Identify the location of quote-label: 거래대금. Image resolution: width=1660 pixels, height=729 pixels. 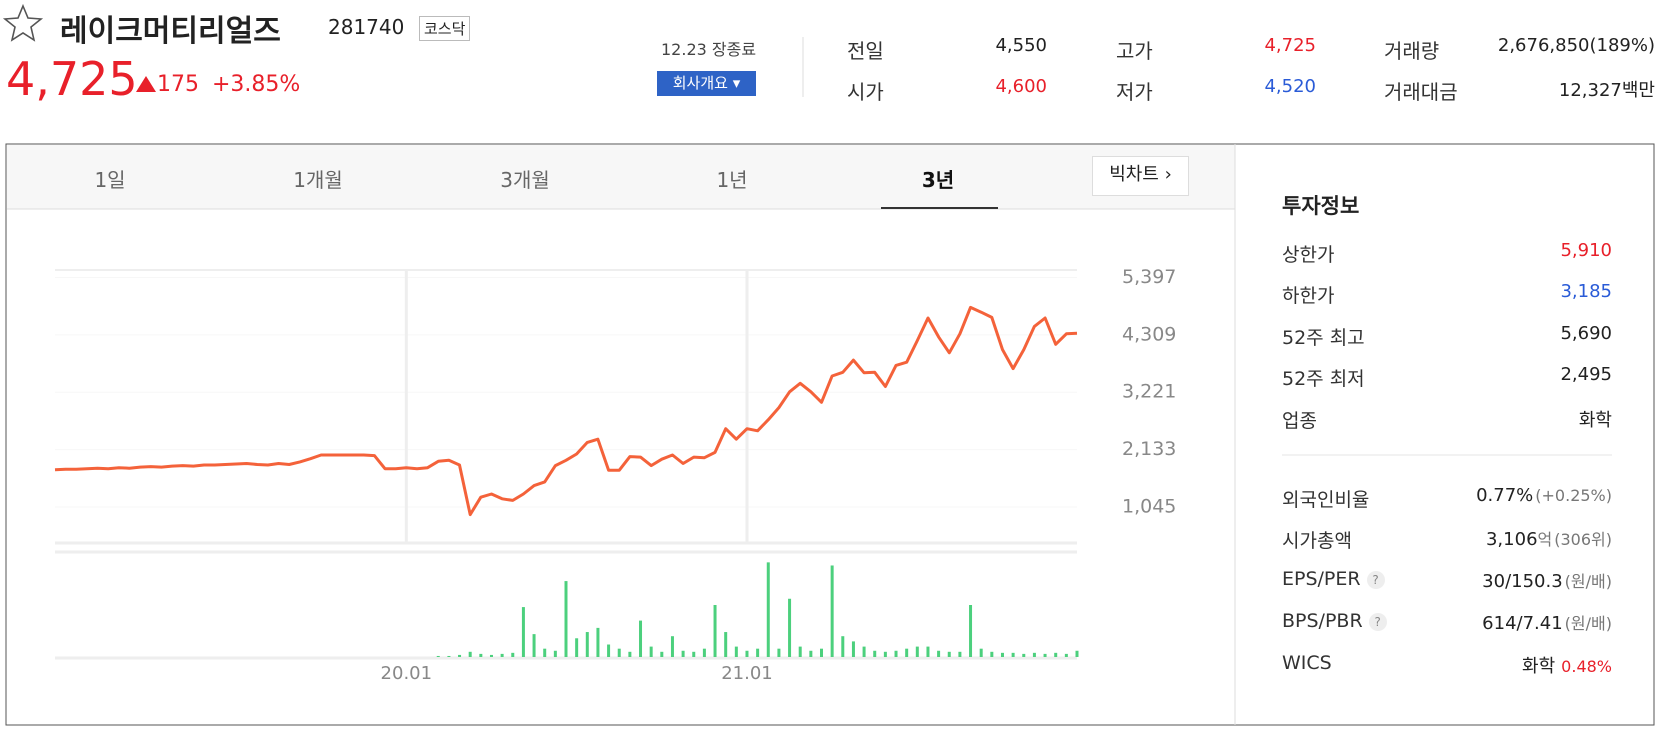
(1421, 92).